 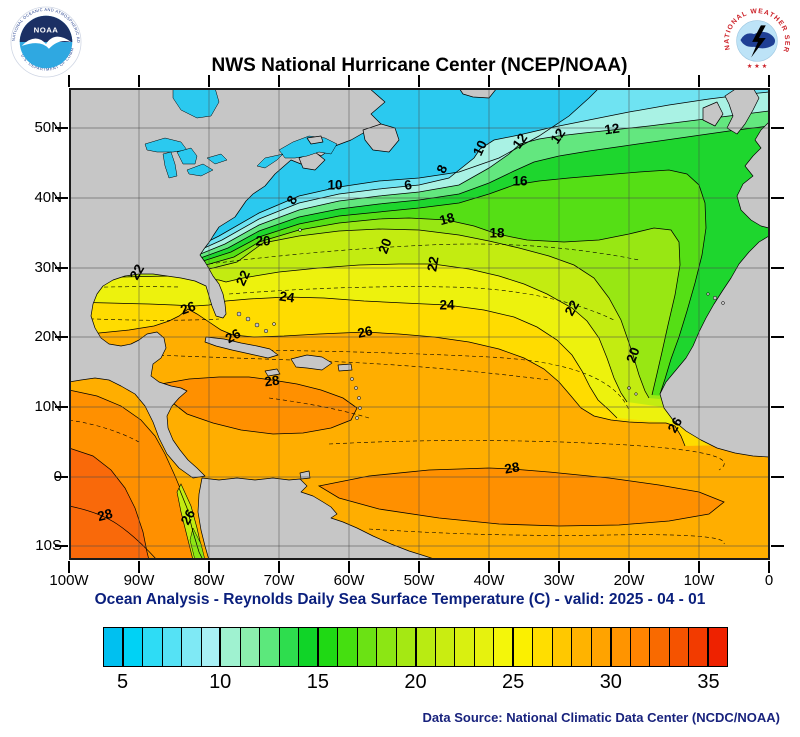 What do you see at coordinates (105, 515) in the screenshot?
I see `contour-label: 28` at bounding box center [105, 515].